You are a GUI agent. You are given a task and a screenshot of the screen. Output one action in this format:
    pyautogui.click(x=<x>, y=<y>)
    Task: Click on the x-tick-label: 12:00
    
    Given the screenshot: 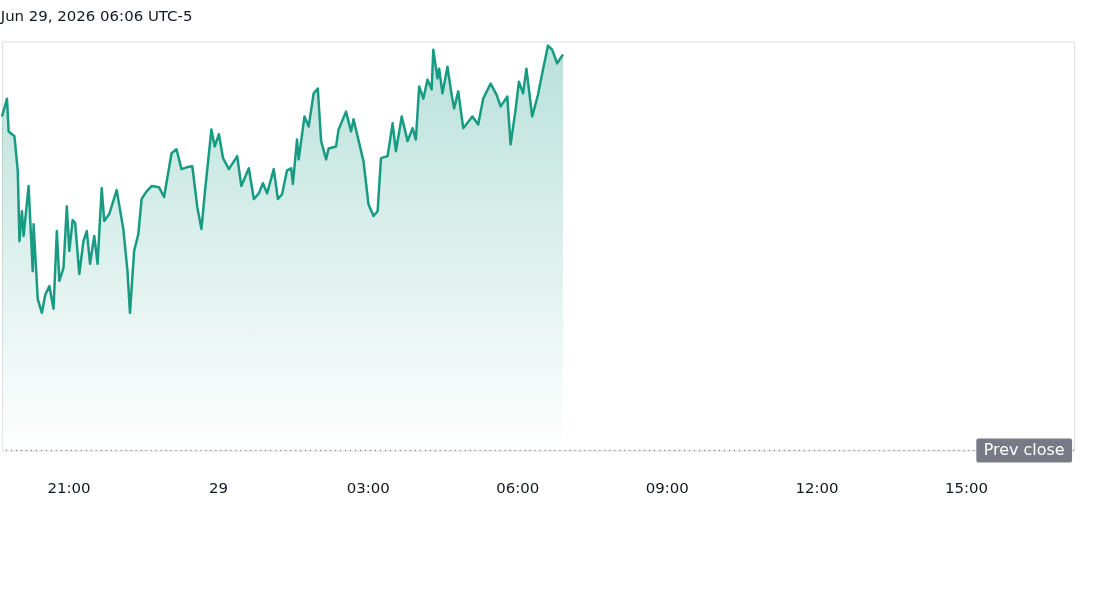 What is the action you would take?
    pyautogui.click(x=817, y=487)
    